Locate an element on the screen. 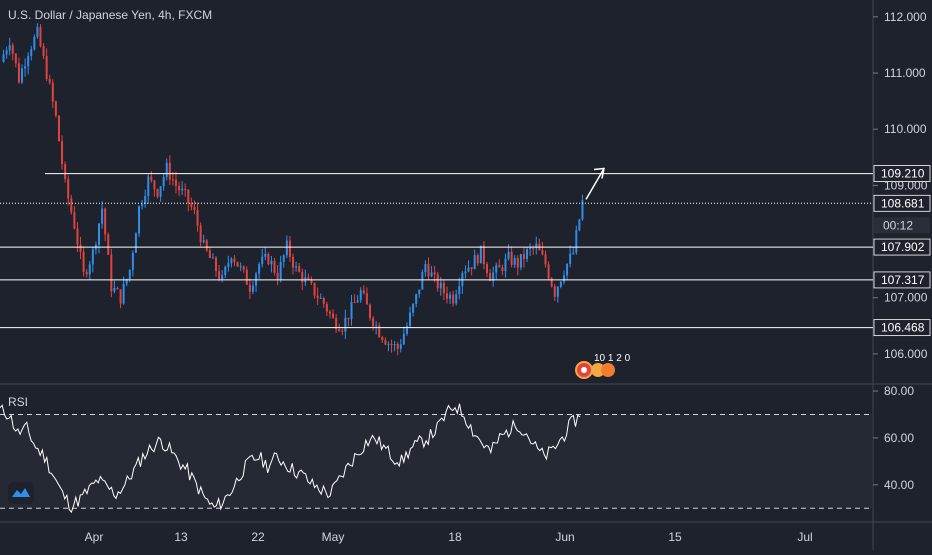 The height and width of the screenshot is (555, 932). rsi-line is located at coordinates (290, 458).